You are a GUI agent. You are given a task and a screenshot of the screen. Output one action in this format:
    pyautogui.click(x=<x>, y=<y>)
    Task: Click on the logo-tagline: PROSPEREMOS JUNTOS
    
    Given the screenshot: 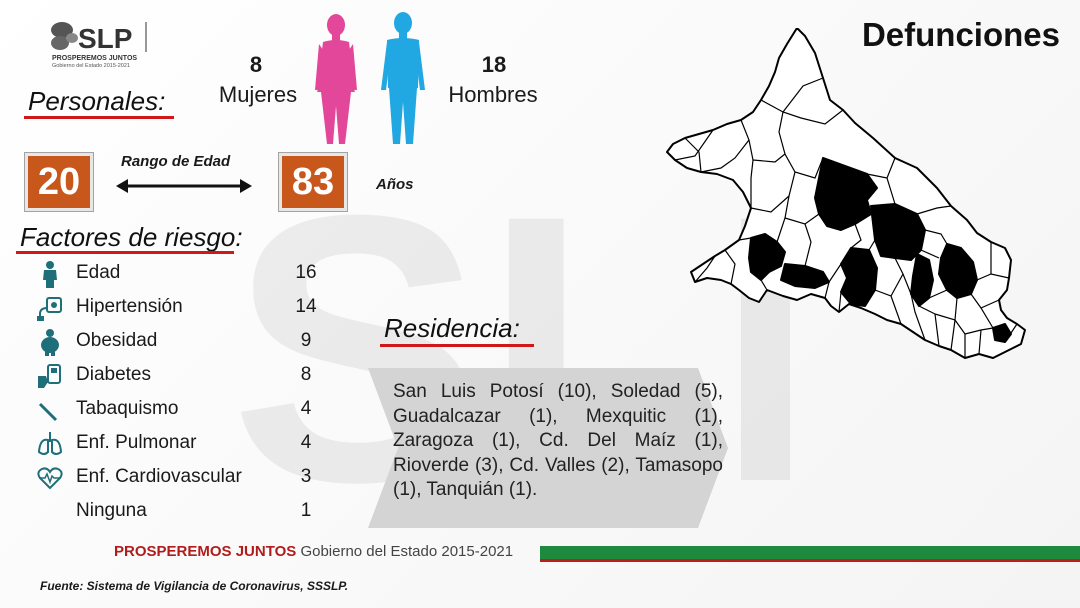 What is the action you would take?
    pyautogui.click(x=95, y=58)
    